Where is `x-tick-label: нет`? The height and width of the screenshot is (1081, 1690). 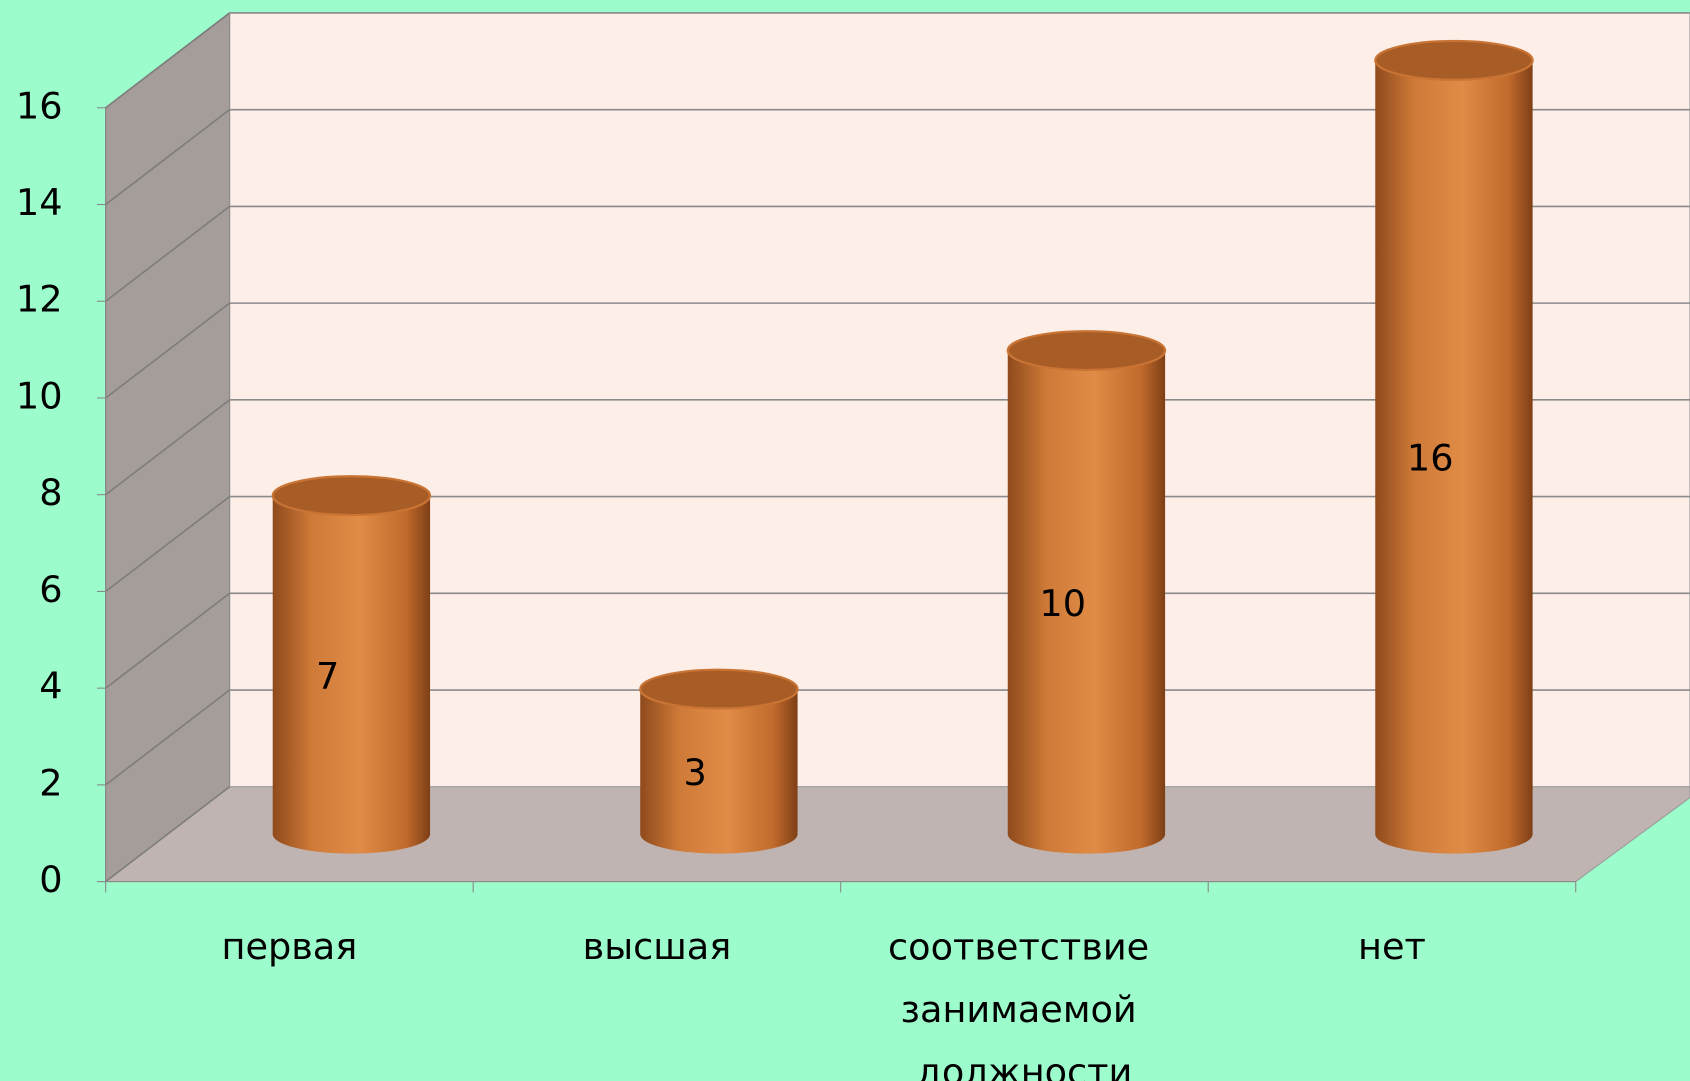
x-tick-label: нет is located at coordinates (1392, 946).